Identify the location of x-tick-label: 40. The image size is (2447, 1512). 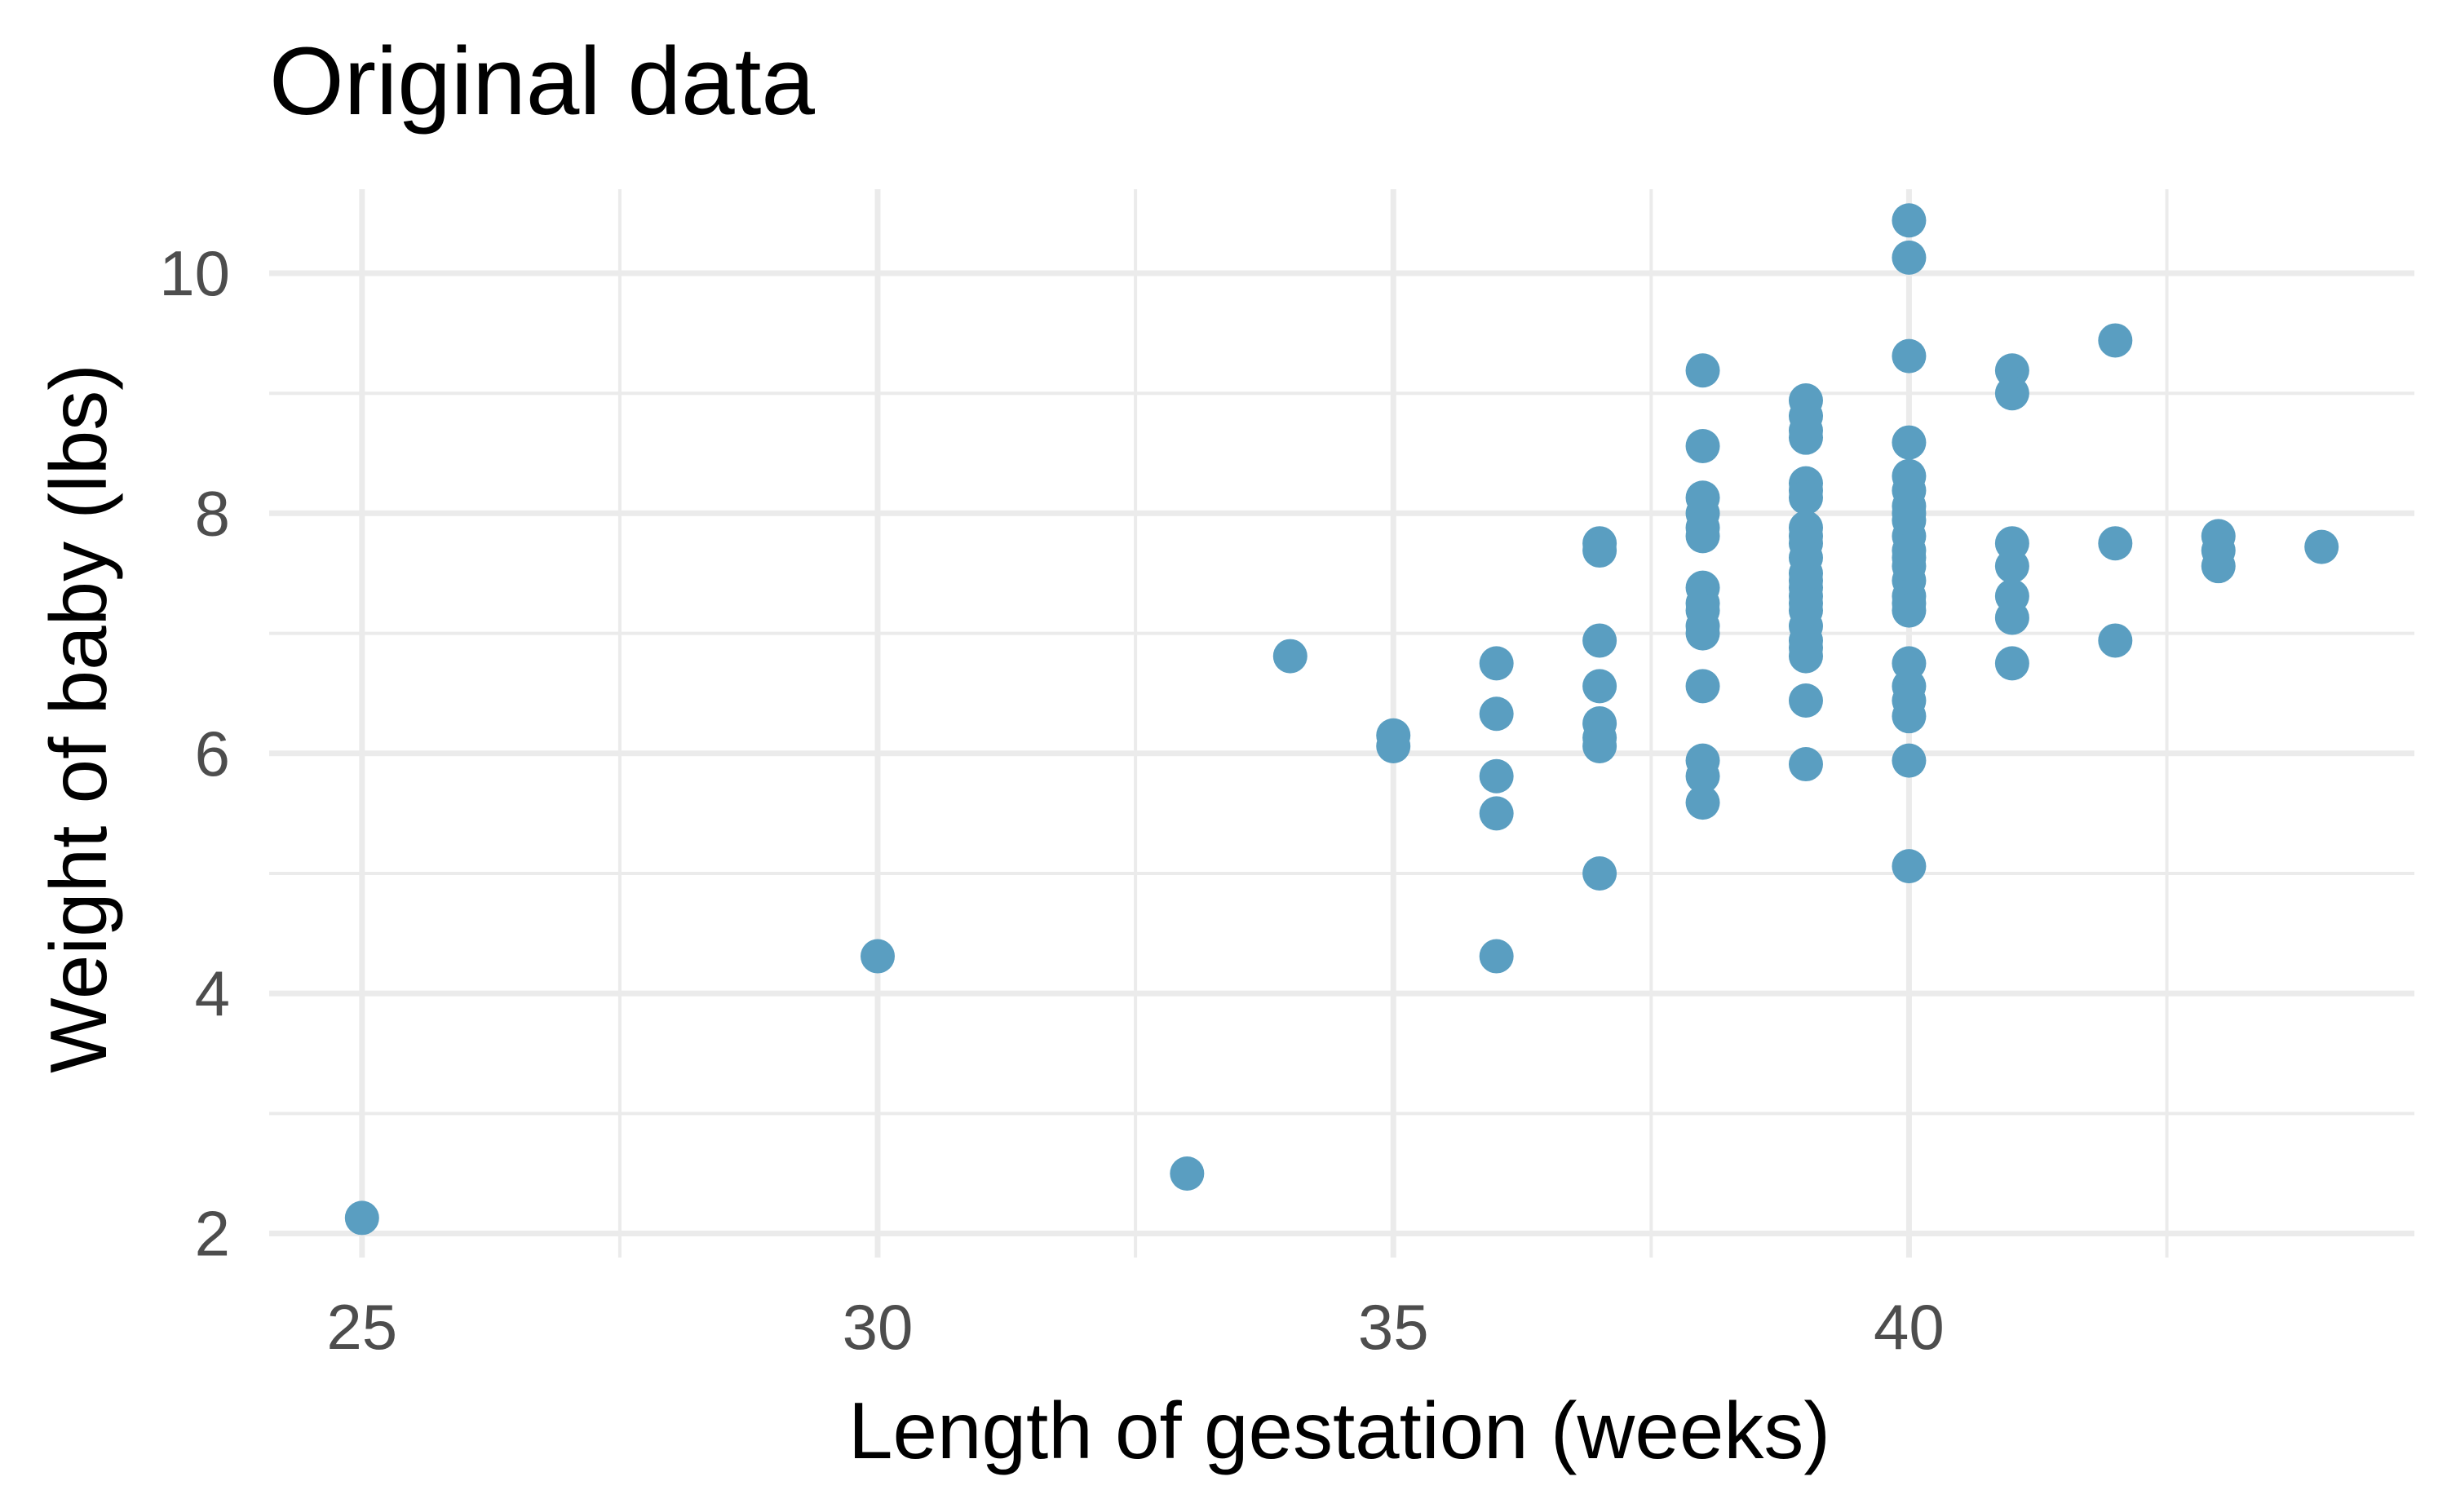
(1909, 1327).